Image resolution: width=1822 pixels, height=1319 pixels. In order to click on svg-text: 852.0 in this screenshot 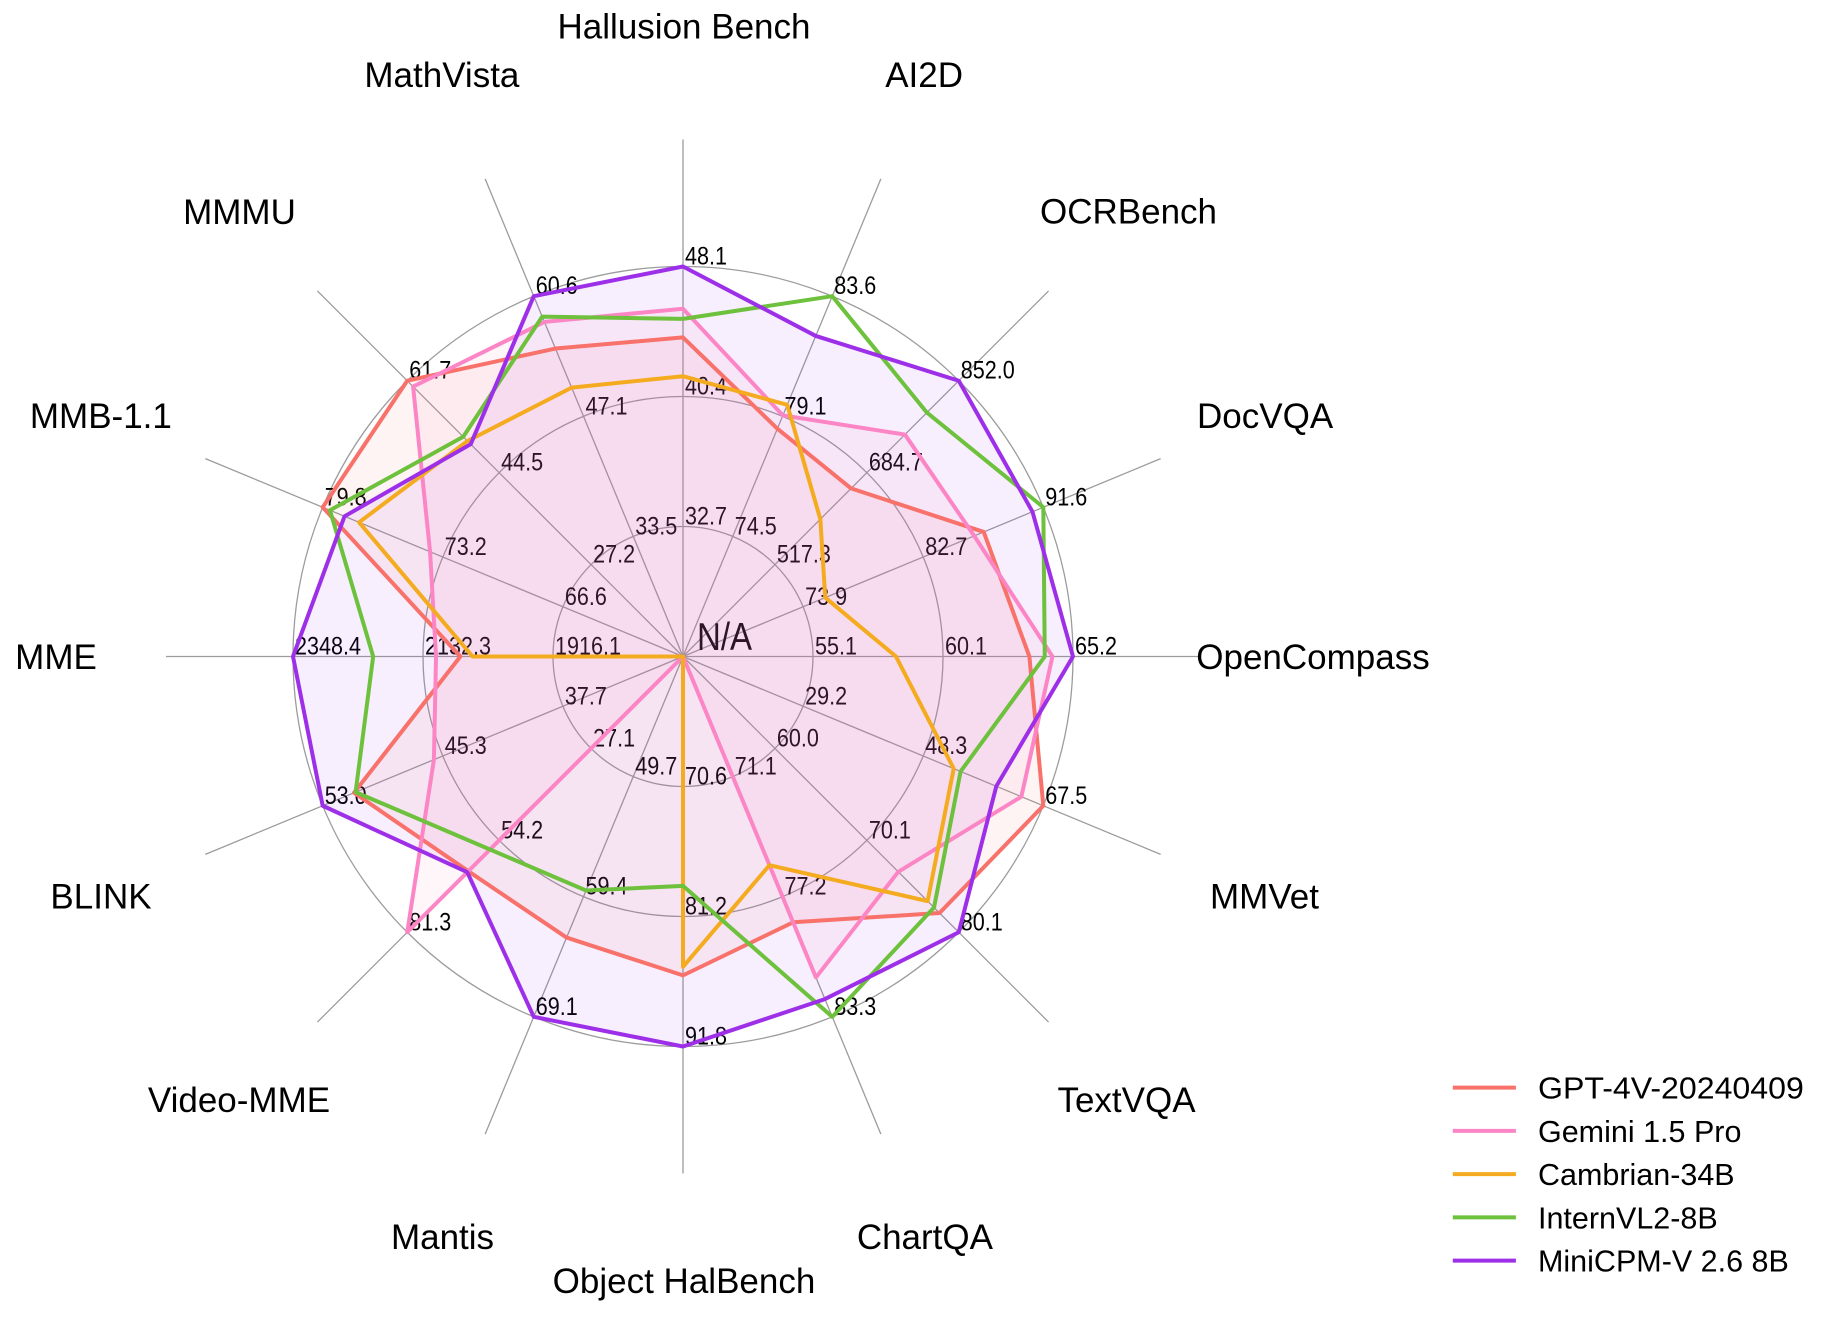, I will do `click(988, 371)`.